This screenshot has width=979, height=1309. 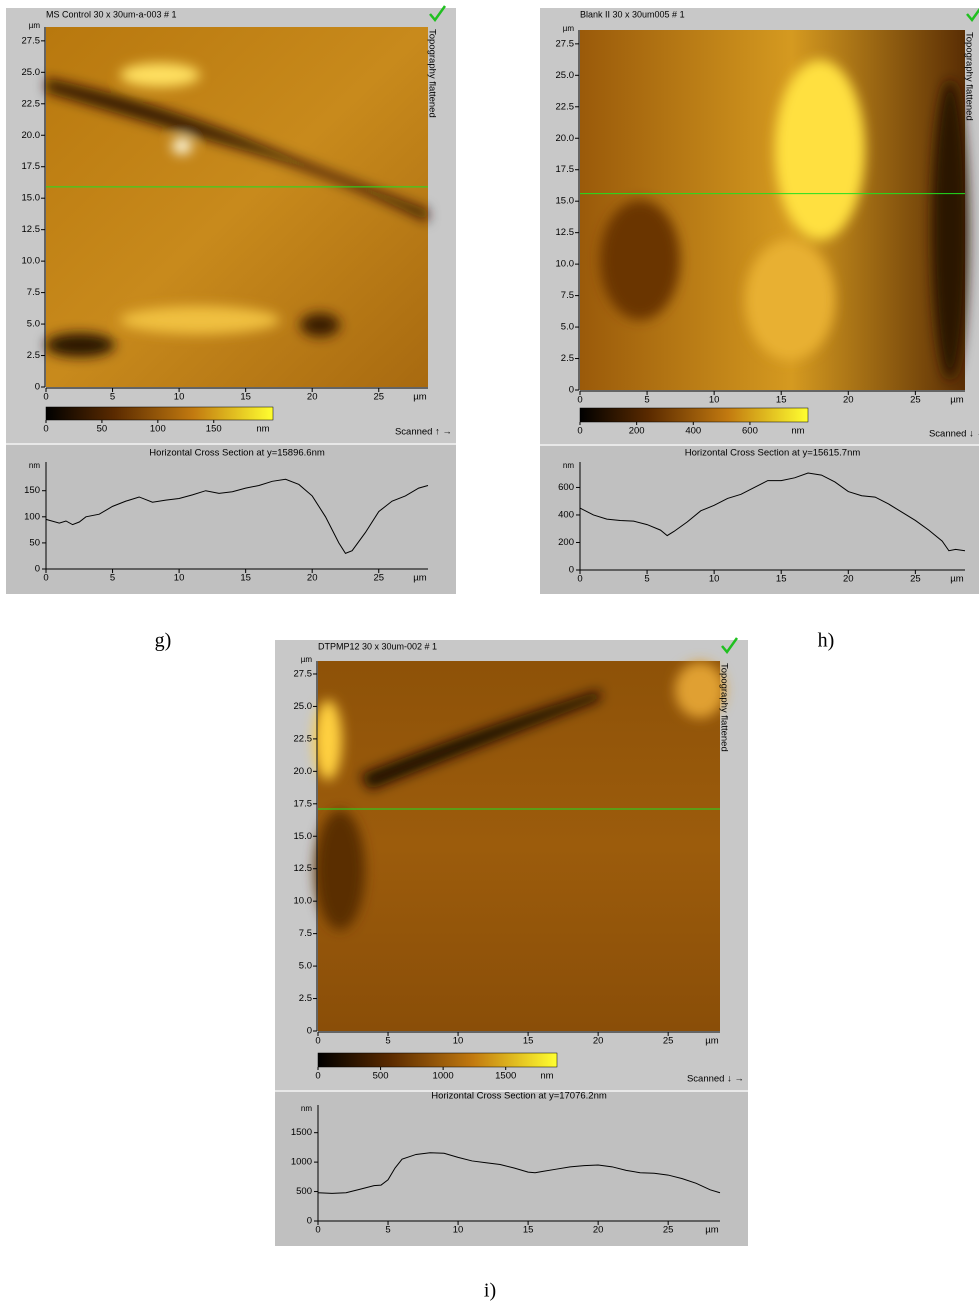 What do you see at coordinates (237, 453) in the screenshot?
I see `chart-title: Horizontal Cross Section at y=15896.6nm` at bounding box center [237, 453].